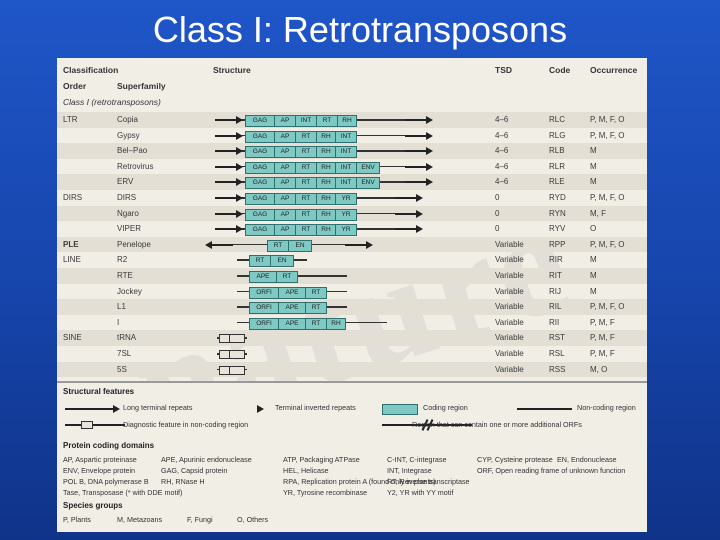  What do you see at coordinates (109, 445) in the screenshot?
I see `legend-protein-title: Protein coding domains` at bounding box center [109, 445].